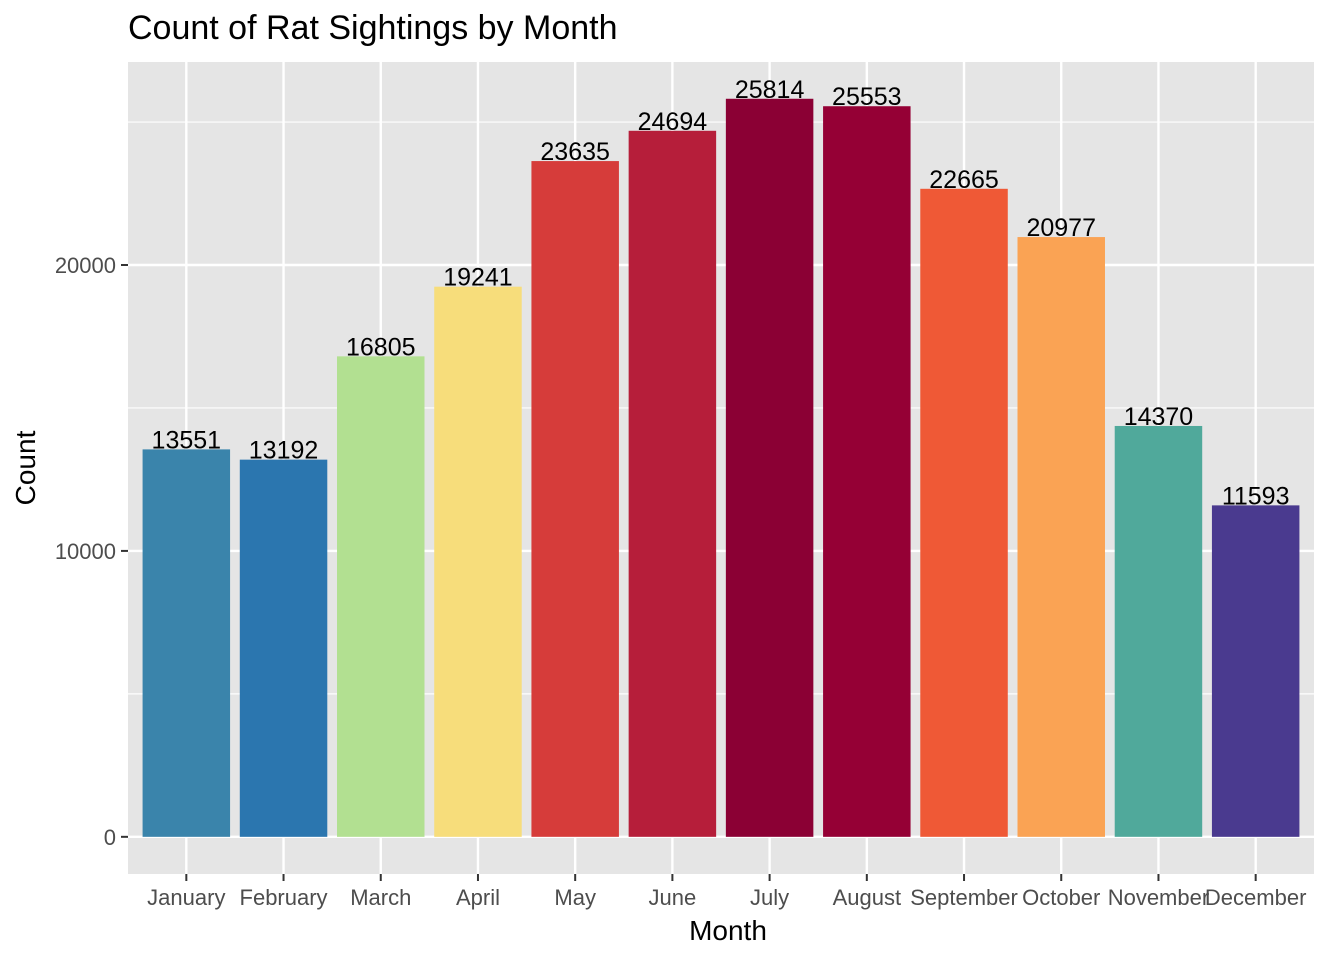  Describe the element at coordinates (478, 278) in the screenshot. I see `bar-value-label: 19241` at that location.